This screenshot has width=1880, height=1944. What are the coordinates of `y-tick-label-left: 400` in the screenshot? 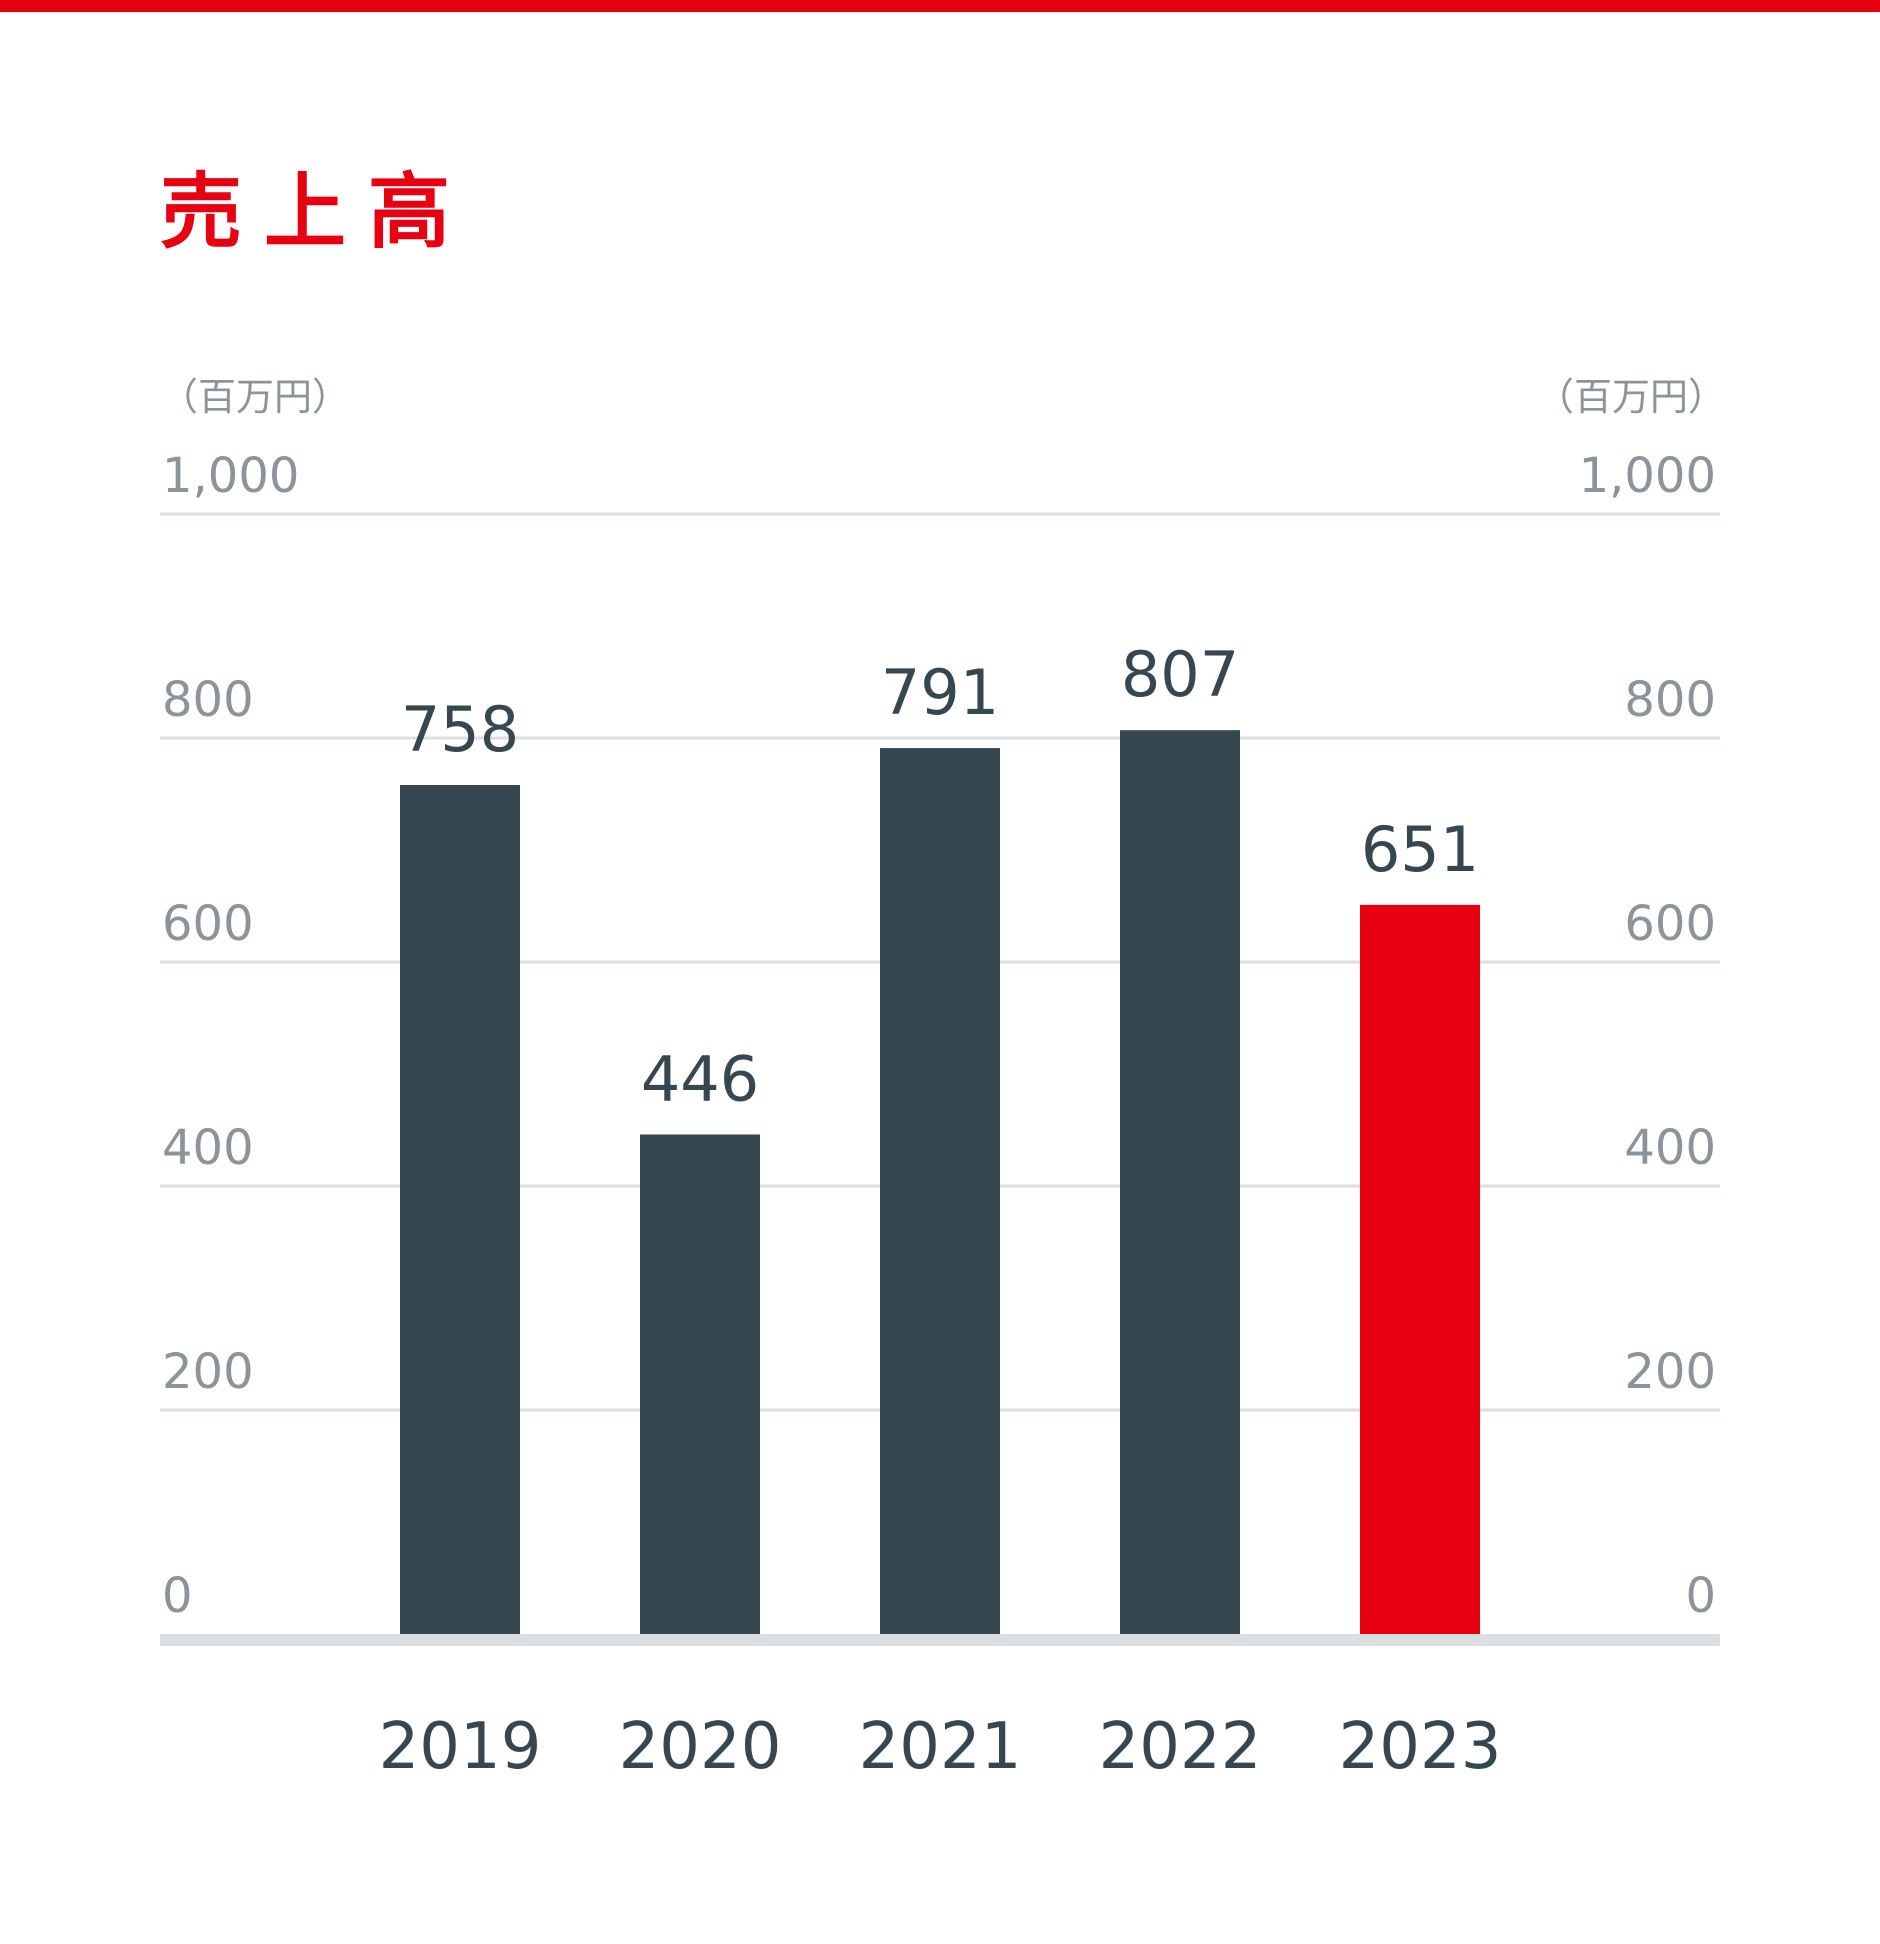 It's located at (208, 1148).